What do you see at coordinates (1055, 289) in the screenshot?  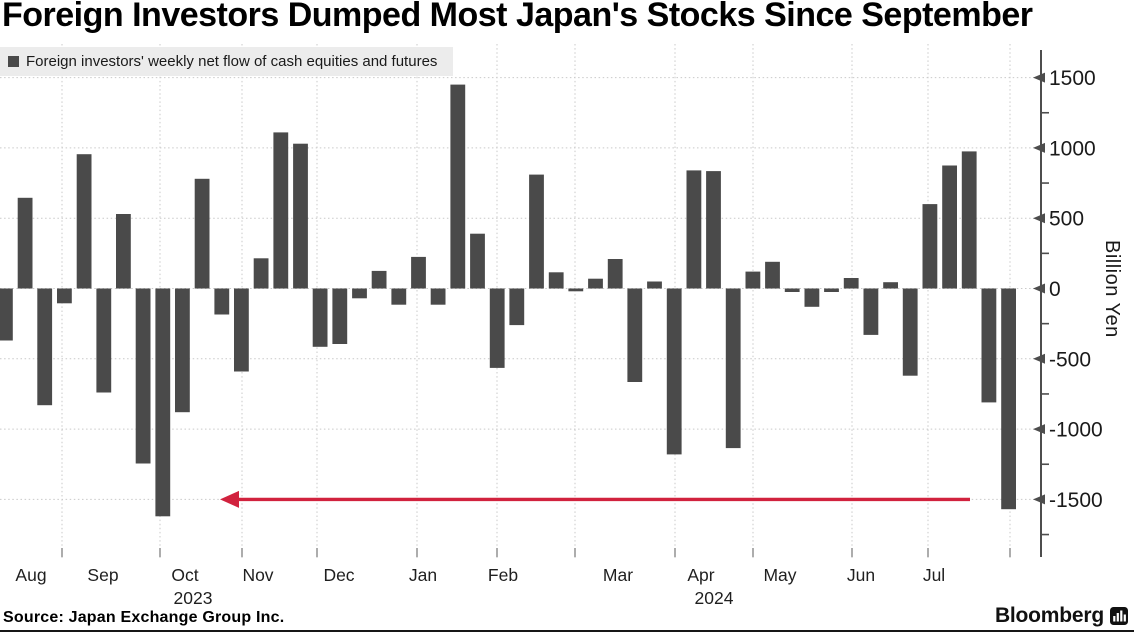 I see `y-tick-label: 0` at bounding box center [1055, 289].